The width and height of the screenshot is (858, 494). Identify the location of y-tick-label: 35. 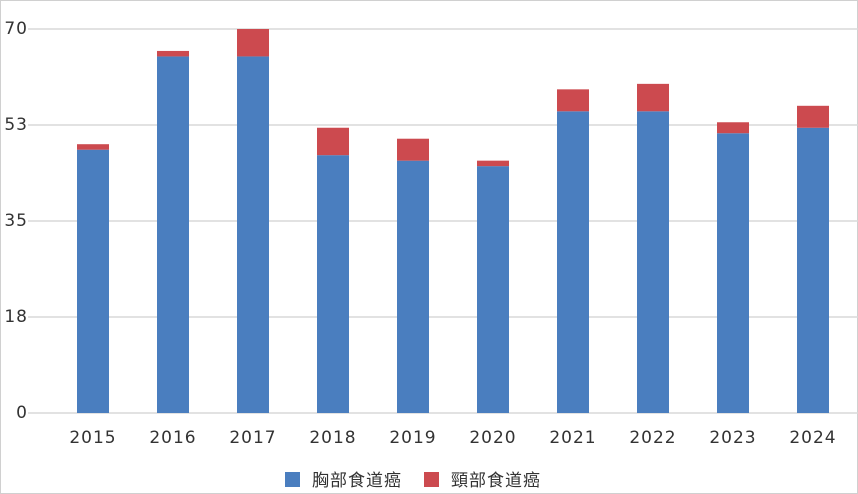
(16, 221).